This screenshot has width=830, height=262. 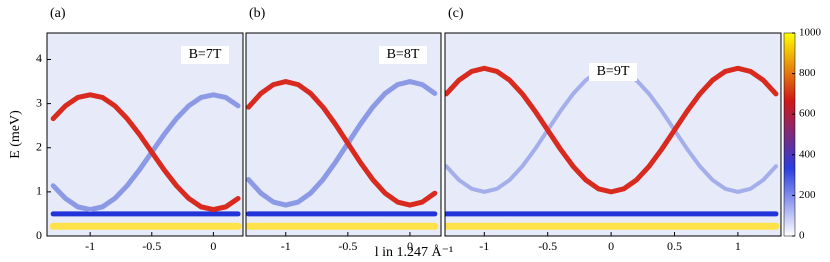 What do you see at coordinates (807, 73) in the screenshot?
I see `colorbar-tick-label: 800` at bounding box center [807, 73].